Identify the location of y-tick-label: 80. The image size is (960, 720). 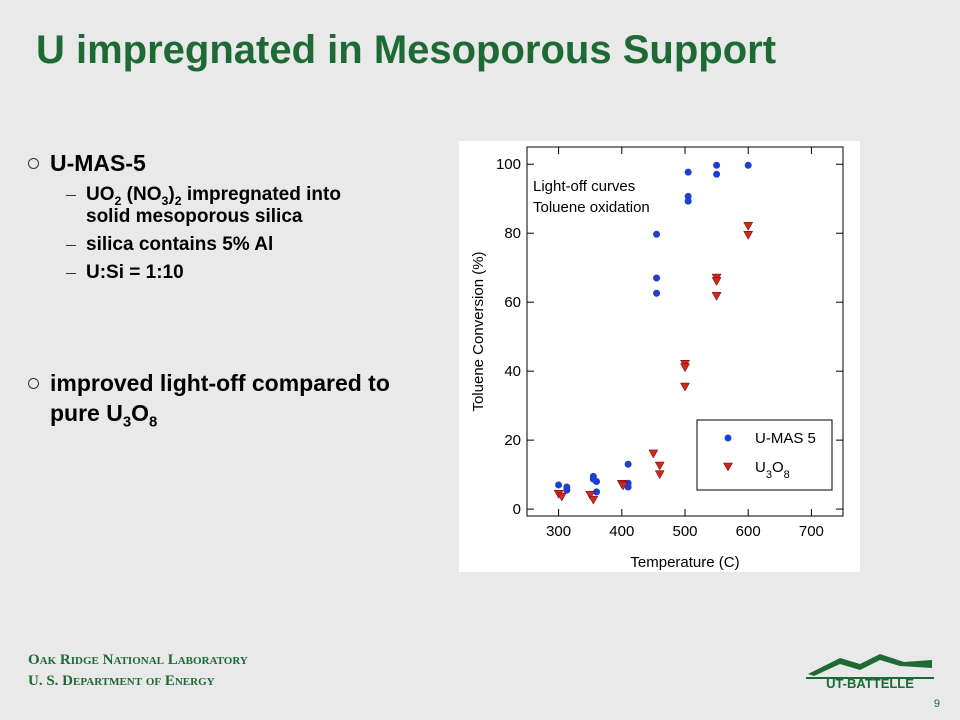
(512, 233).